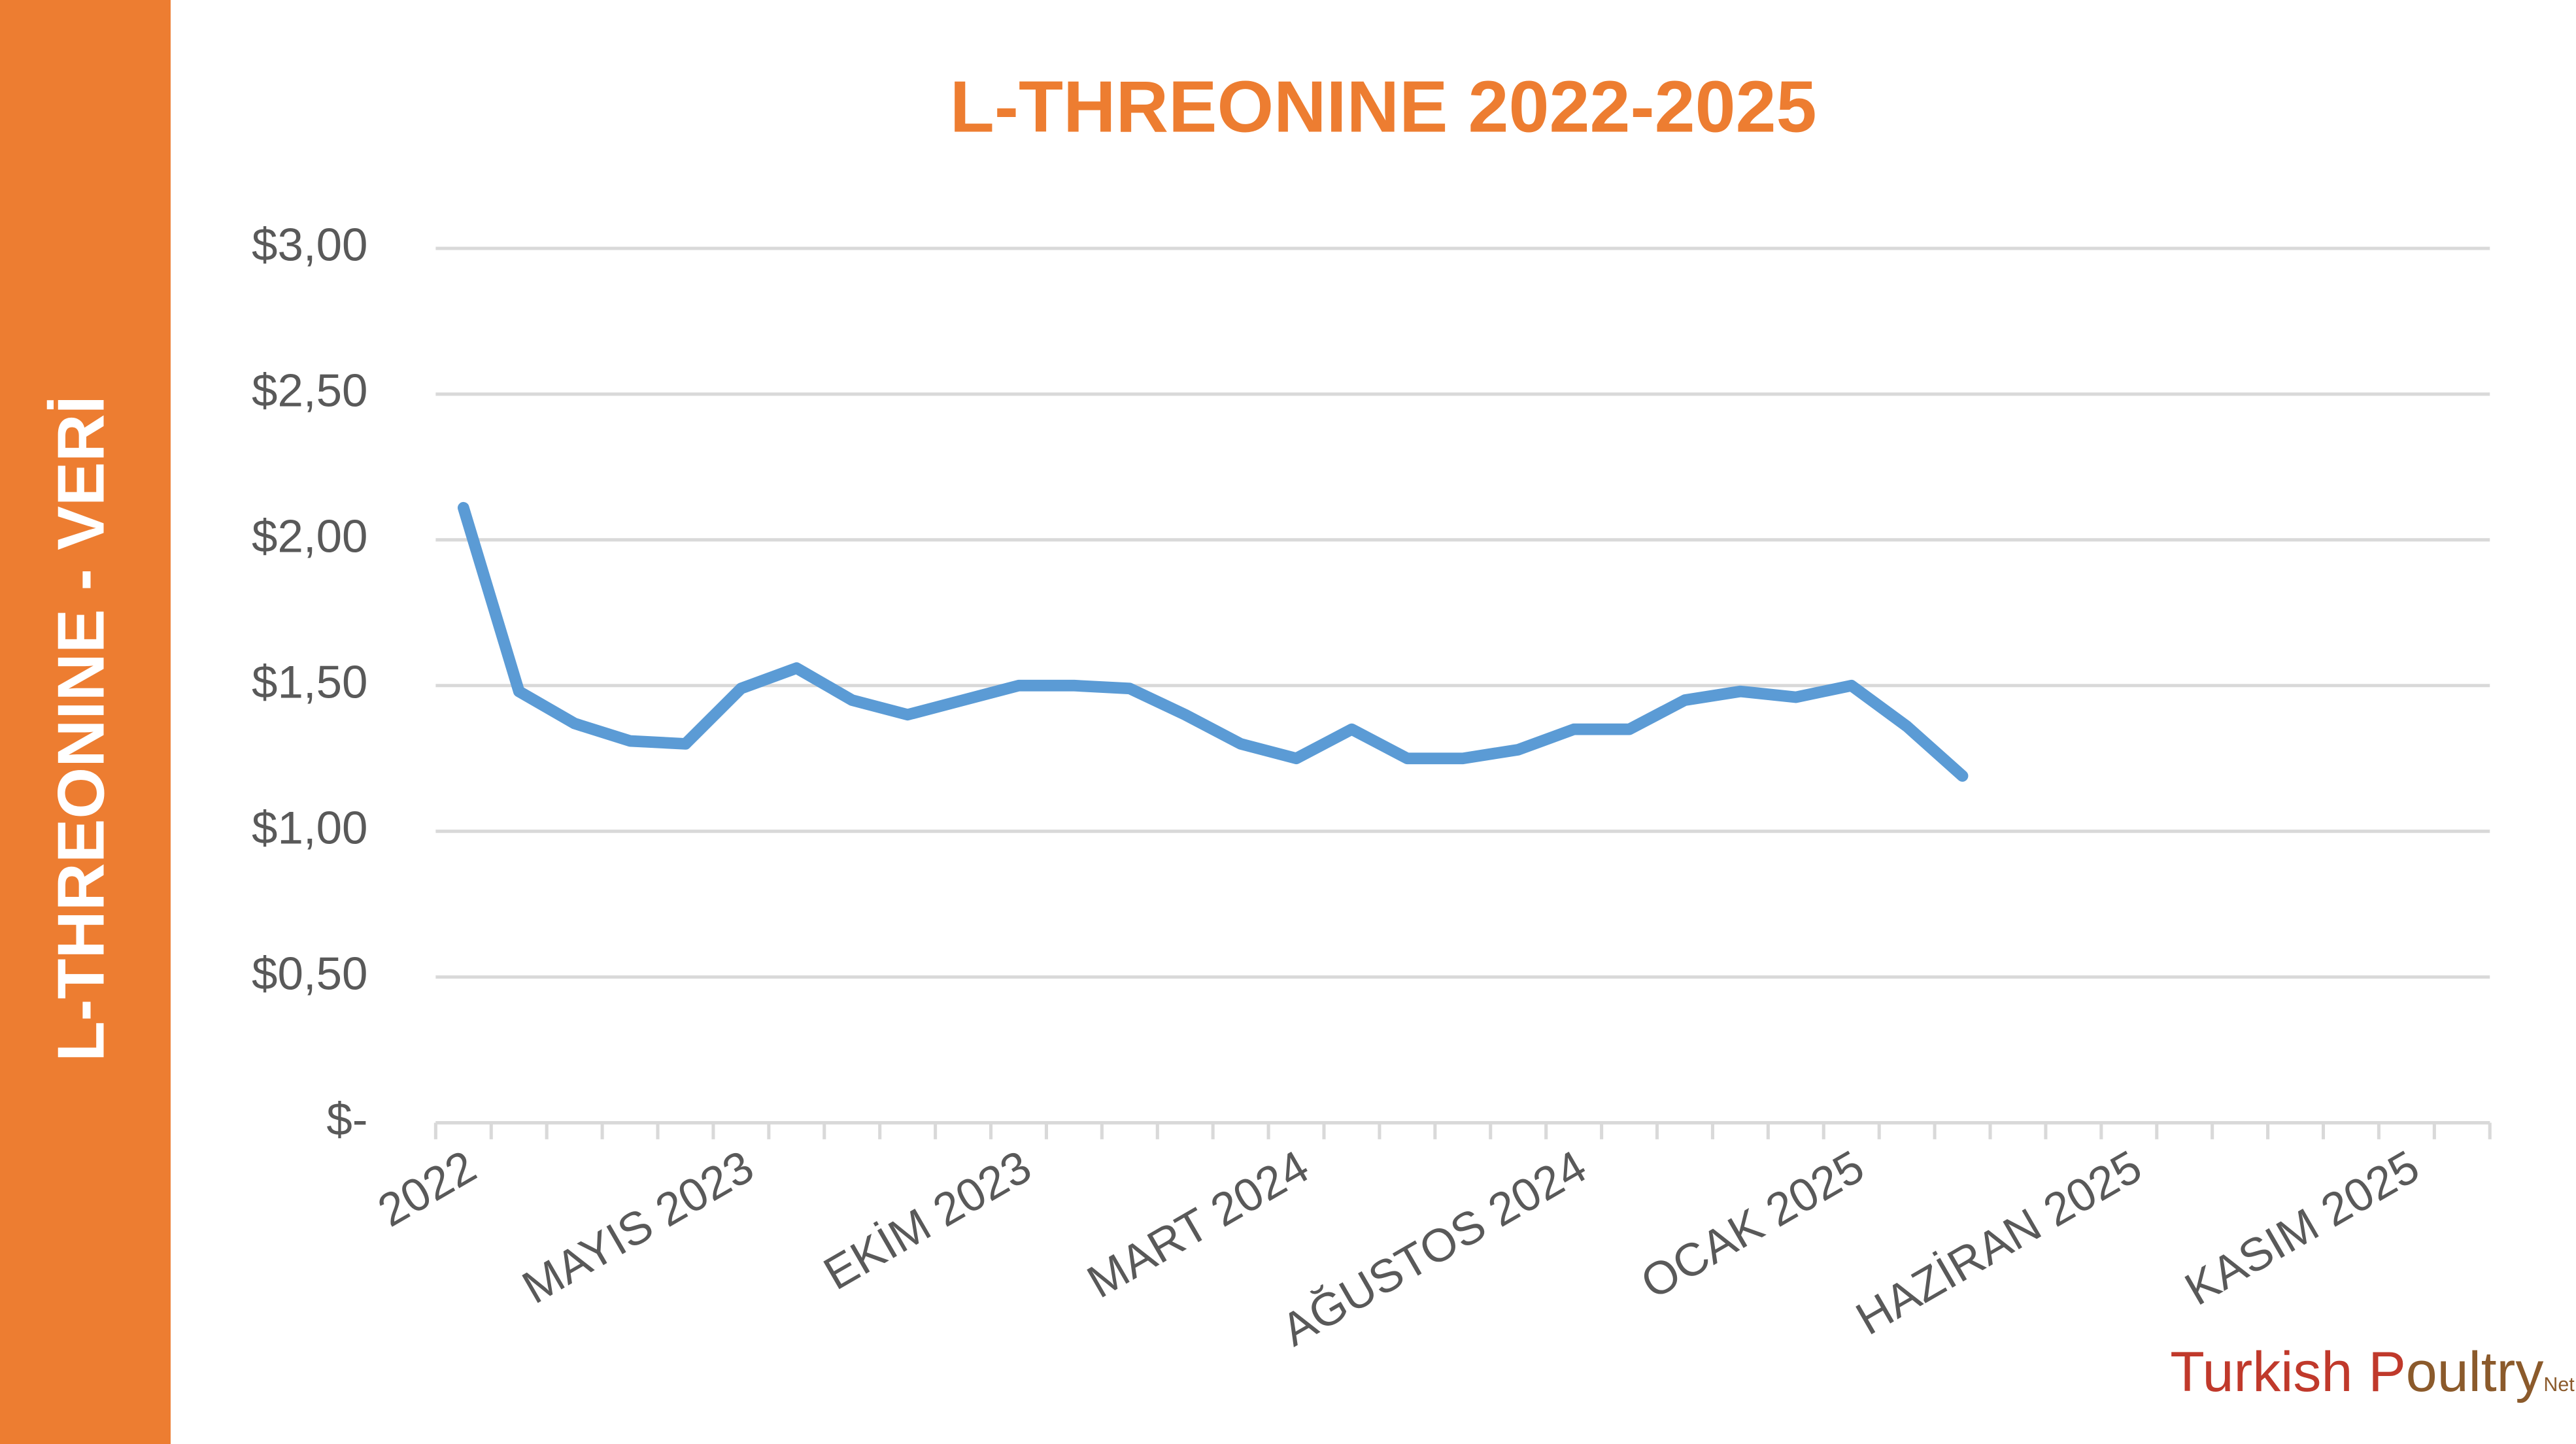 The height and width of the screenshot is (1444, 2576). I want to click on x-tick-label: MART 2024, so click(1198, 1224).